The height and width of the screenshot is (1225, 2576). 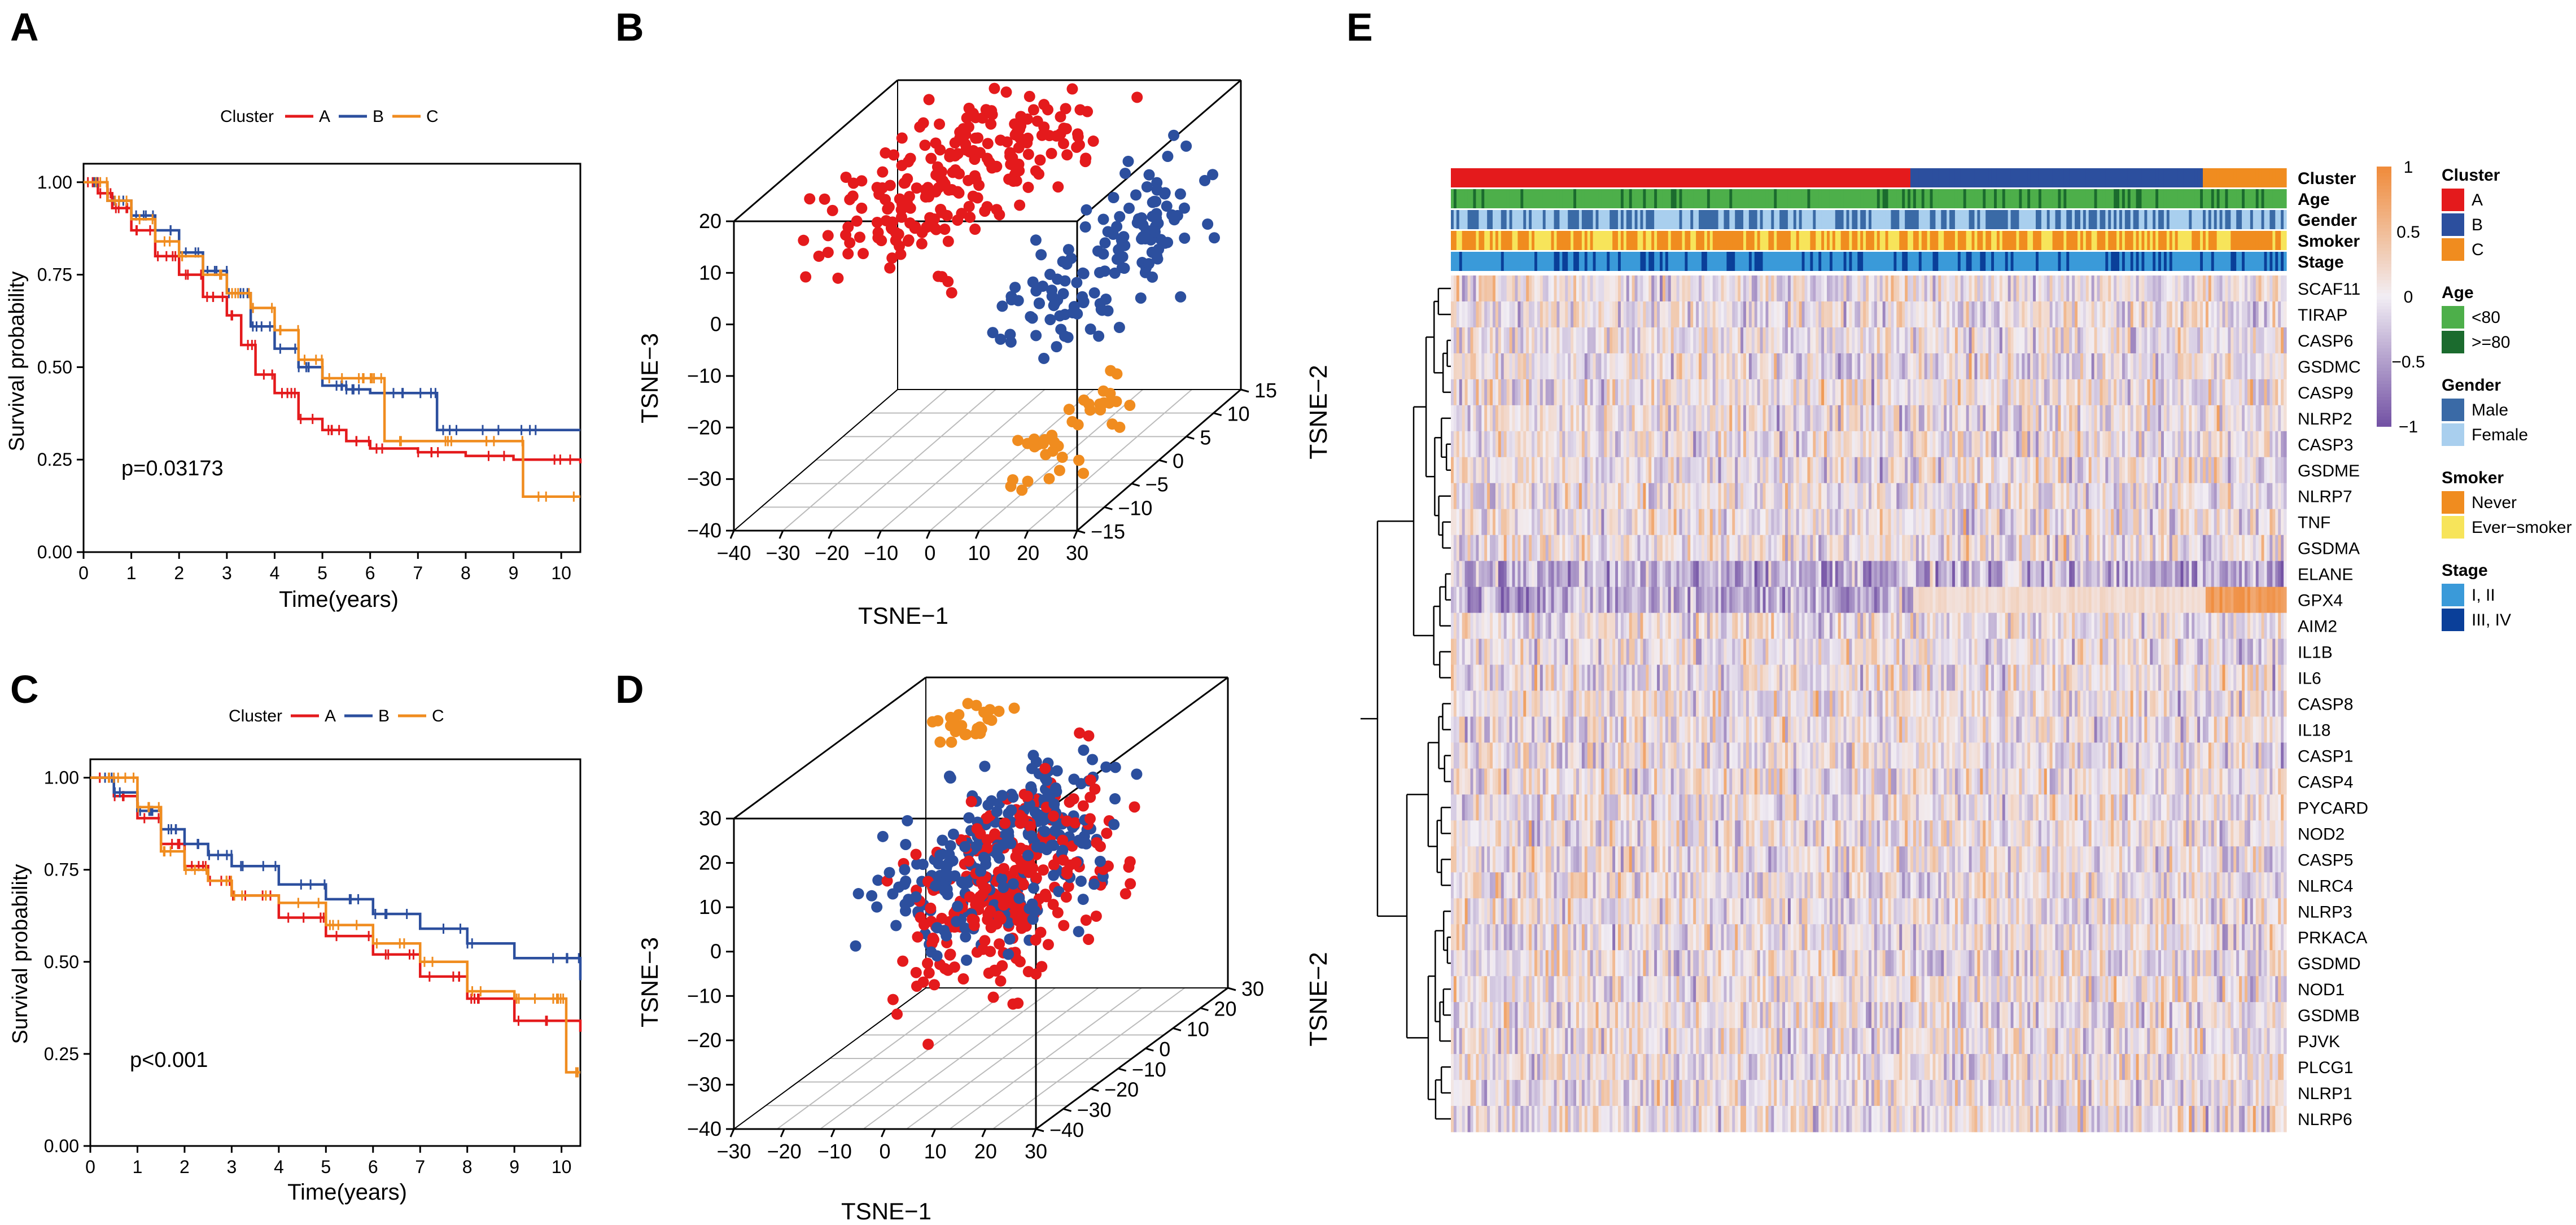 What do you see at coordinates (940, 742) in the screenshot?
I see `point-cluster-c` at bounding box center [940, 742].